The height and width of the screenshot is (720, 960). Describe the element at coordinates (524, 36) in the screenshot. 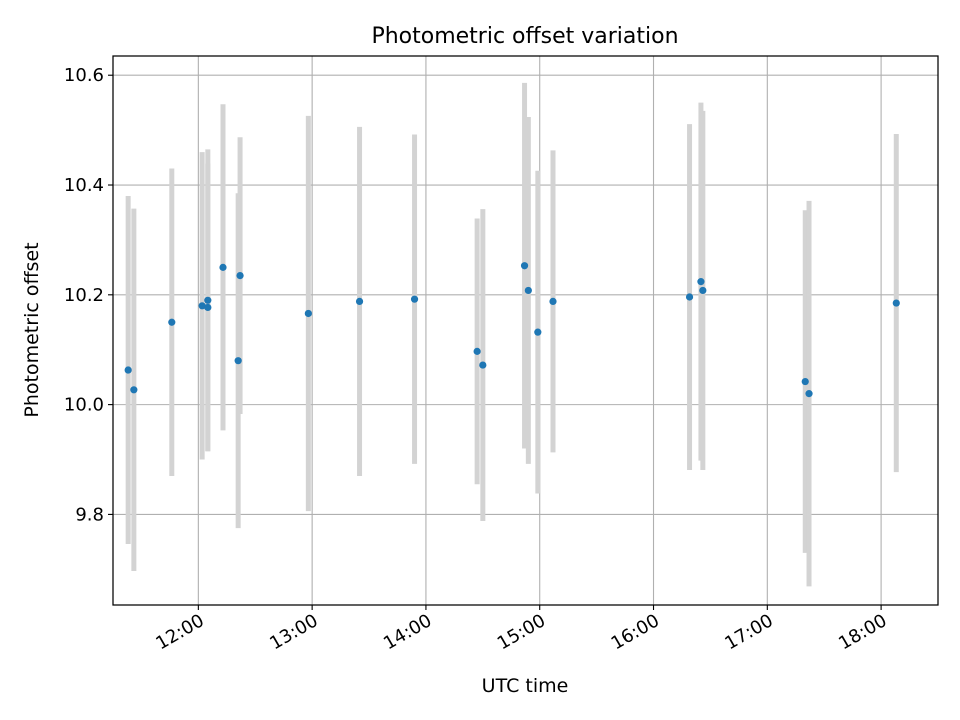

I see `chart-title: Photometric offset variation` at that location.